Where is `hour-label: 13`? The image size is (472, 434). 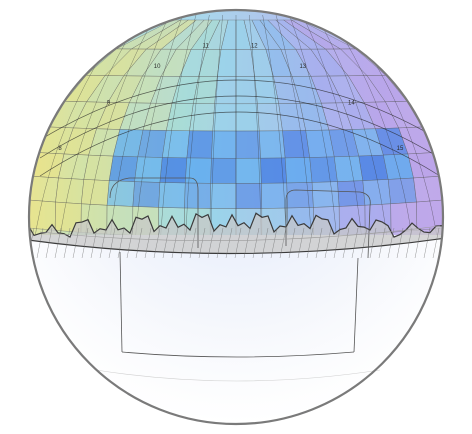 hour-label: 13 is located at coordinates (303, 67).